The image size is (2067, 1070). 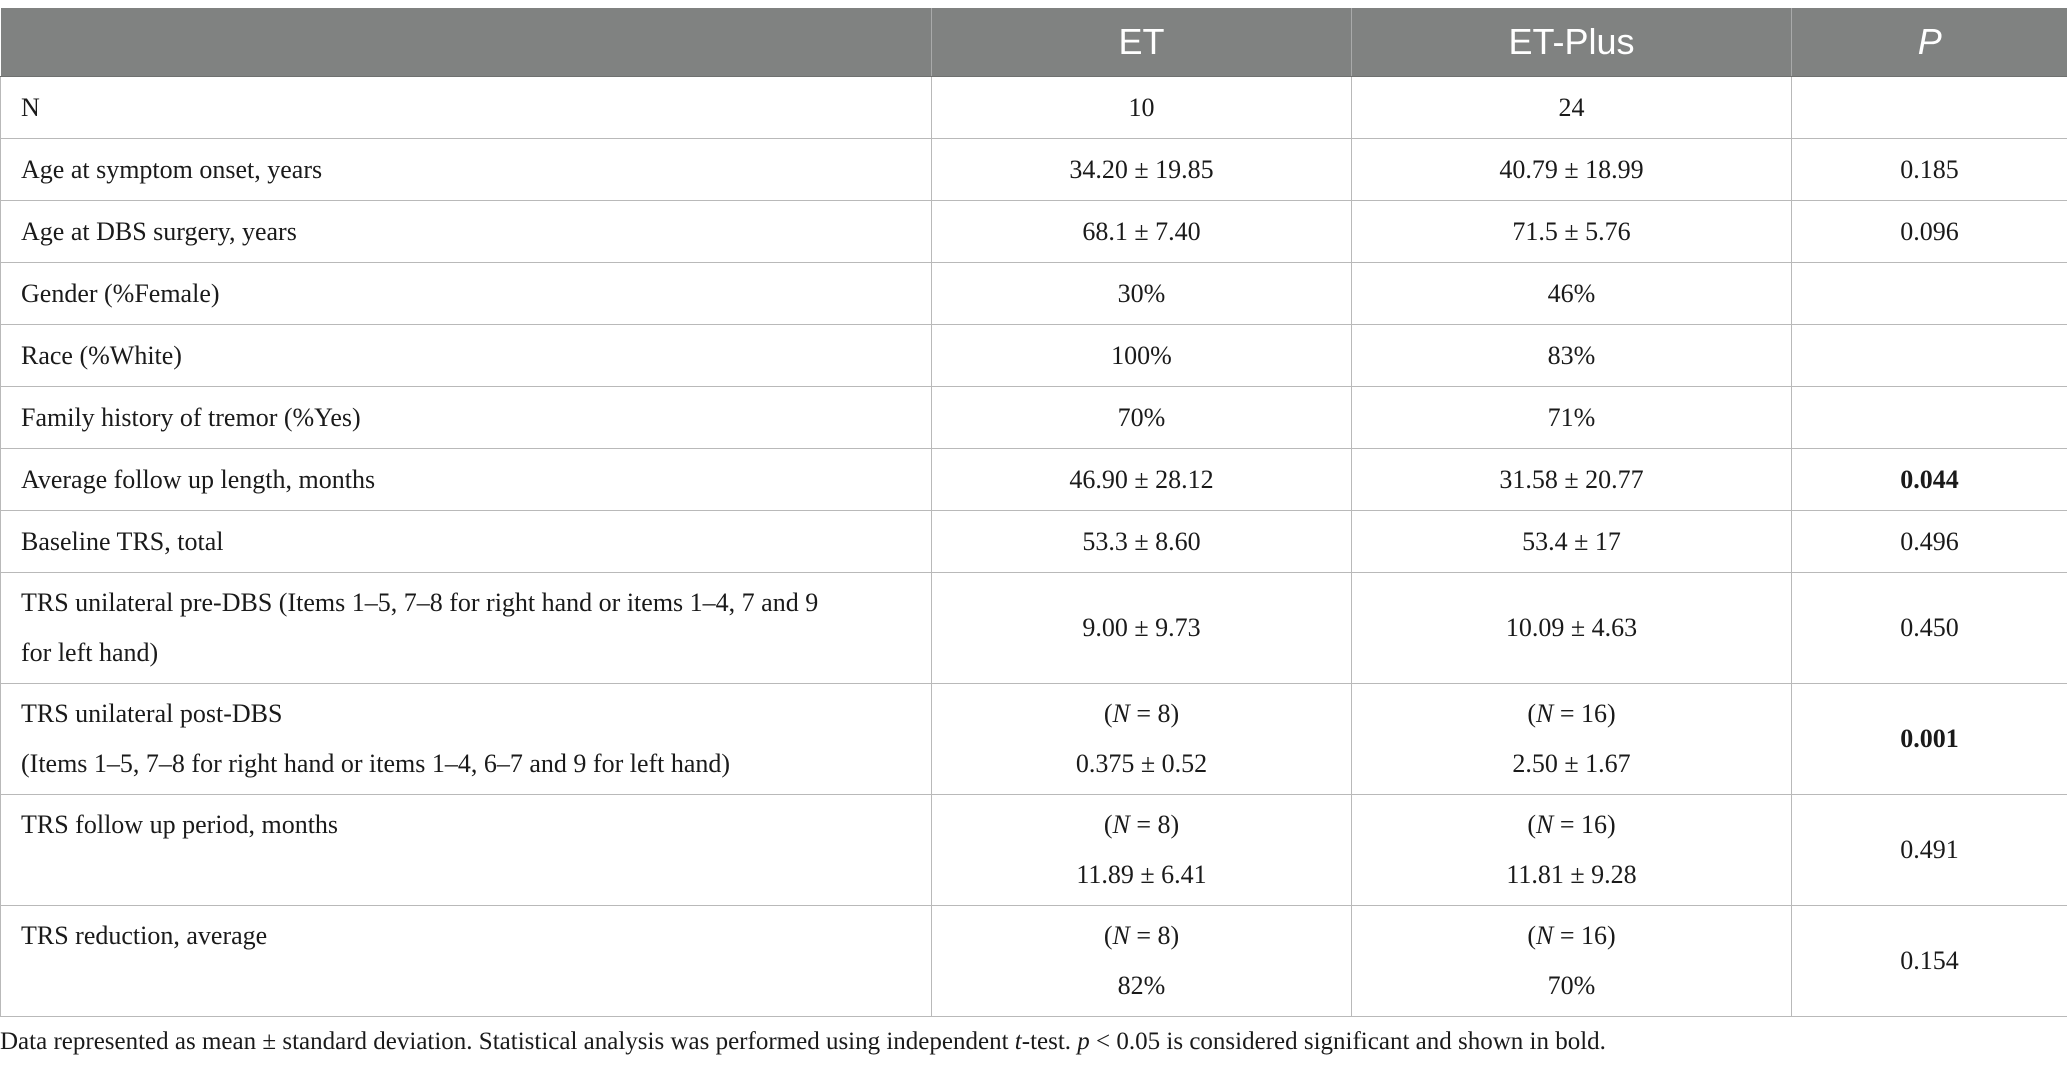 What do you see at coordinates (1571, 874) in the screenshot?
I see `cell-et-plus-line: 11.81 ± 9.28` at bounding box center [1571, 874].